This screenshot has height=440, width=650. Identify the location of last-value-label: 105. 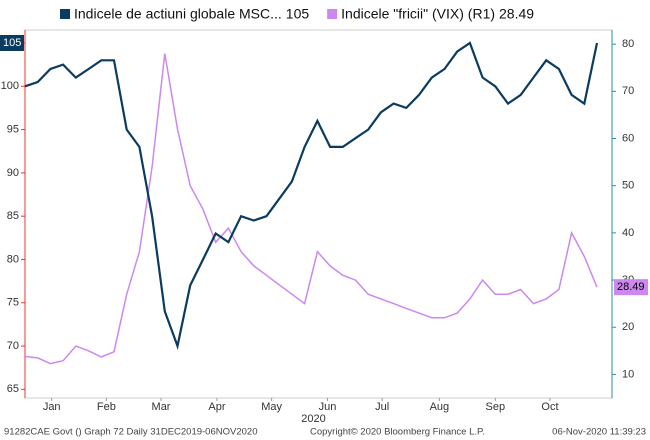
(12, 43).